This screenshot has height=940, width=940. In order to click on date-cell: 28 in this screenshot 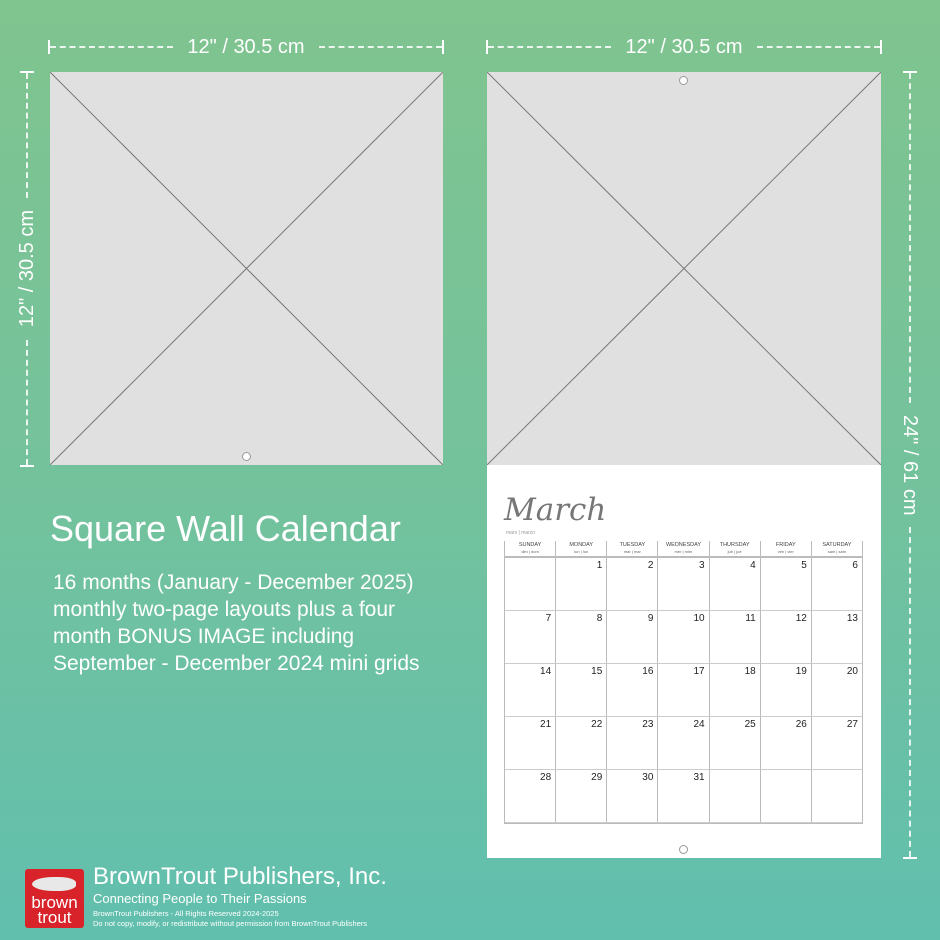, I will do `click(531, 796)`.